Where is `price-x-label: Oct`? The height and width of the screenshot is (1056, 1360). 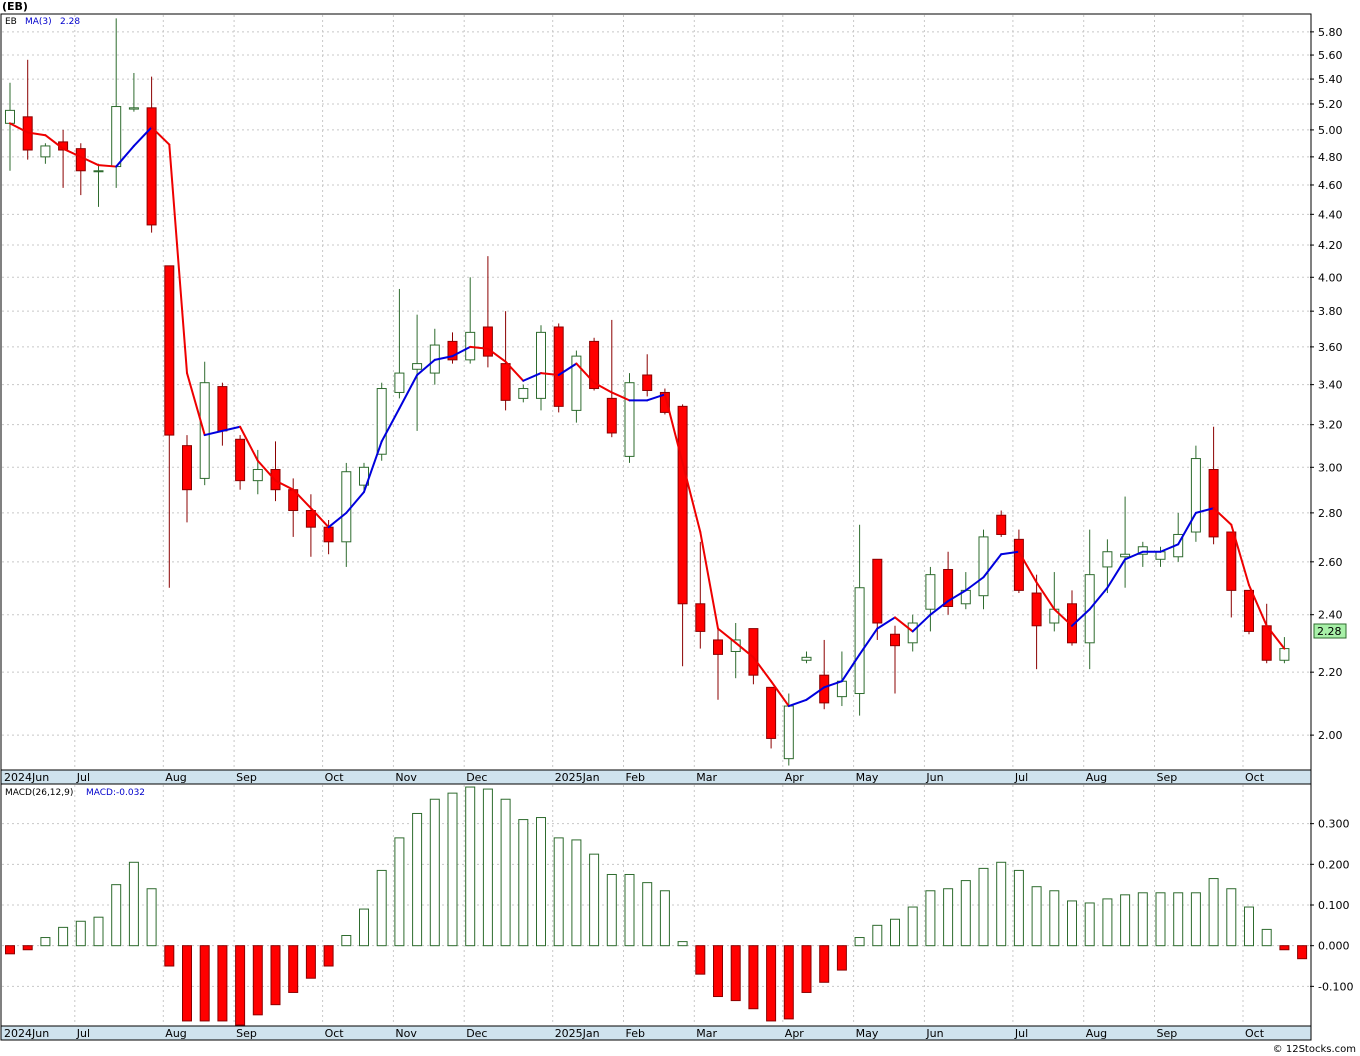
price-x-label: Oct is located at coordinates (1255, 777).